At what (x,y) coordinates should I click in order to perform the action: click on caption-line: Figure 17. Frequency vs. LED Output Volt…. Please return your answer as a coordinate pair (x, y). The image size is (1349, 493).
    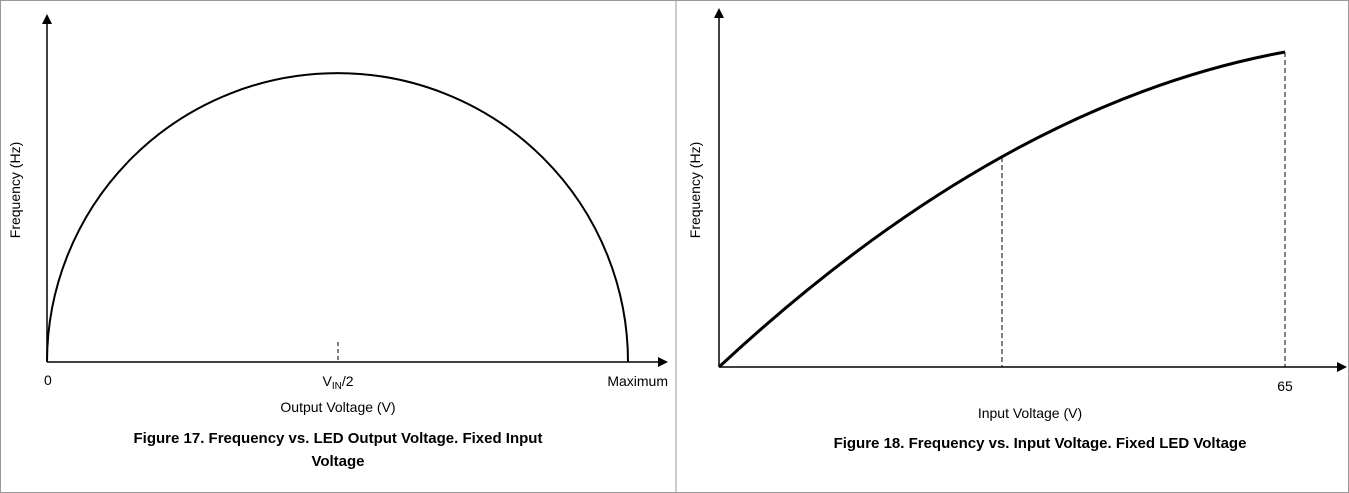
    Looking at the image, I should click on (338, 438).